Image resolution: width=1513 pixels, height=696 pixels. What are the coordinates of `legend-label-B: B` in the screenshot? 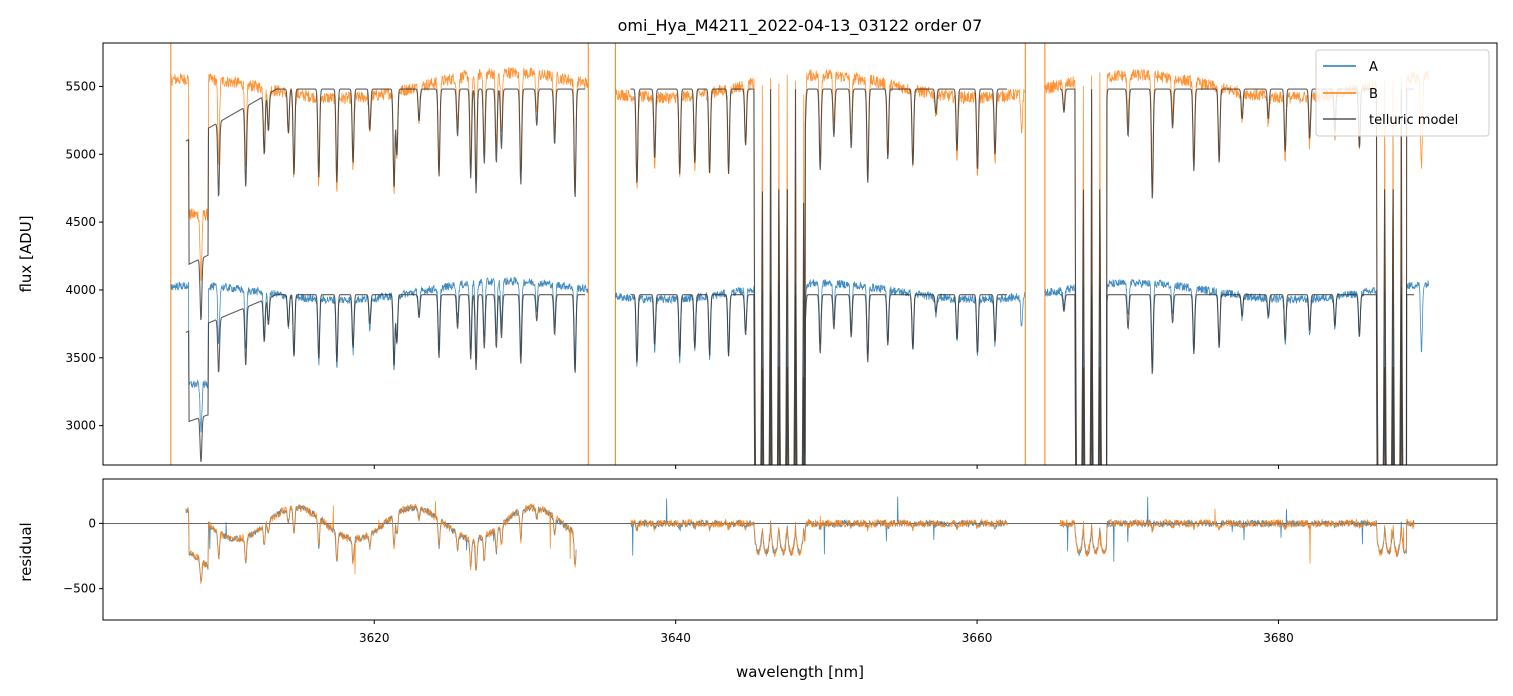 It's located at (1373, 94).